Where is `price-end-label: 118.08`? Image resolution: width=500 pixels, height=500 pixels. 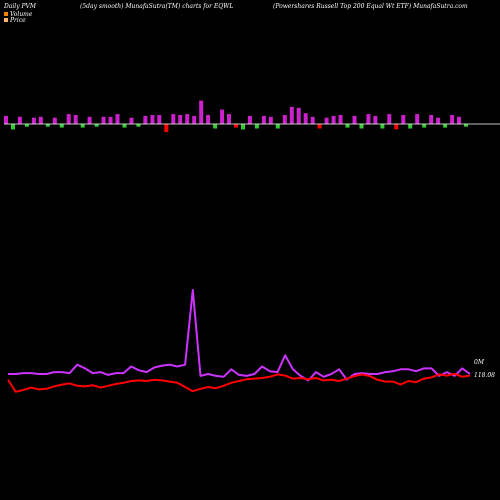 price-end-label: 118.08 is located at coordinates (484, 375).